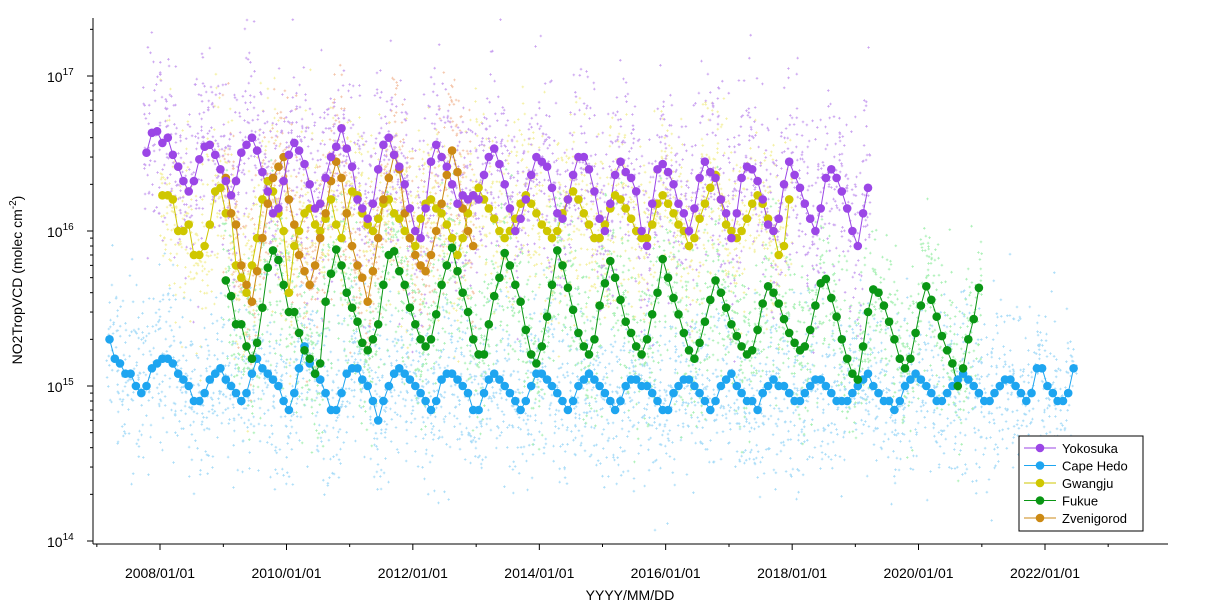 The image size is (1209, 604). I want to click on x-tick-label: 2020/01/01, so click(918, 573).